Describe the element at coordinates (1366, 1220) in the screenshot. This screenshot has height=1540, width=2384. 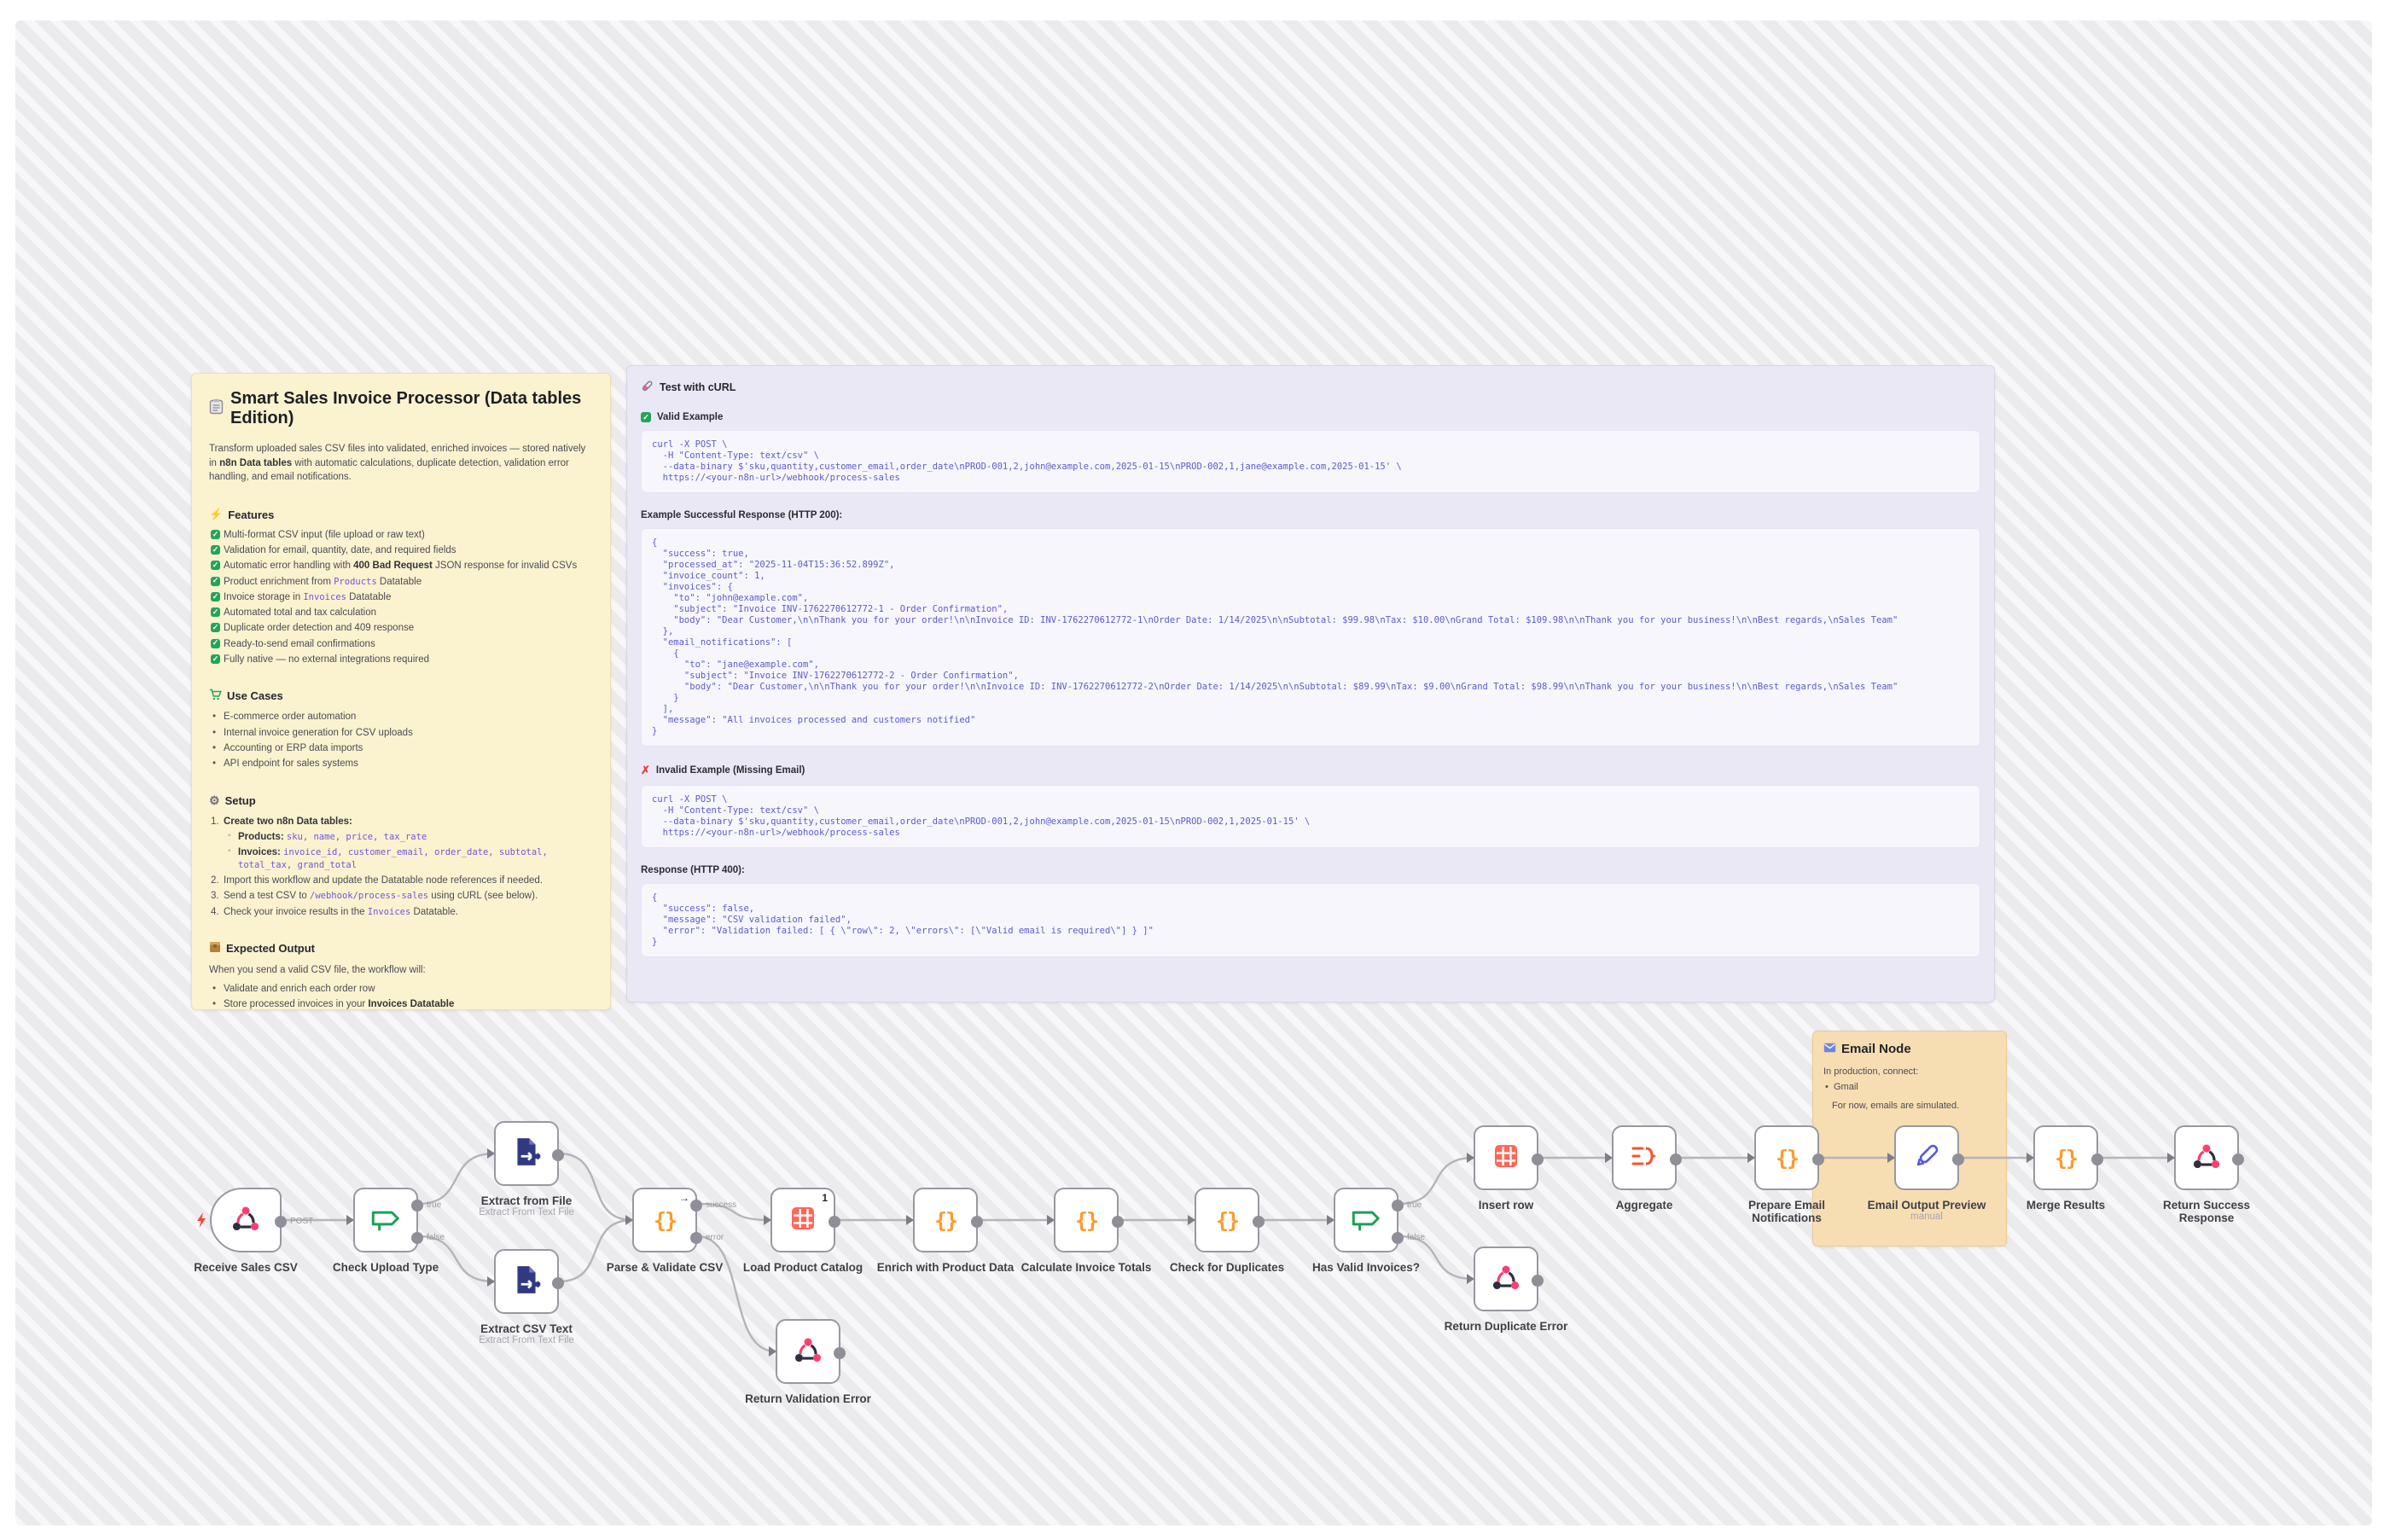
I see `if-icon` at that location.